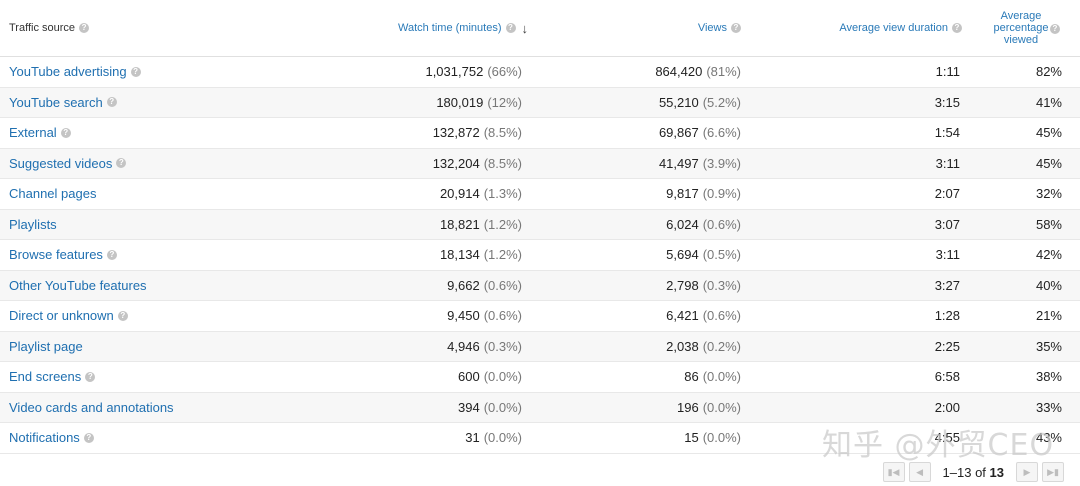  I want to click on avg-view-duration-value: 6:58, so click(947, 377).